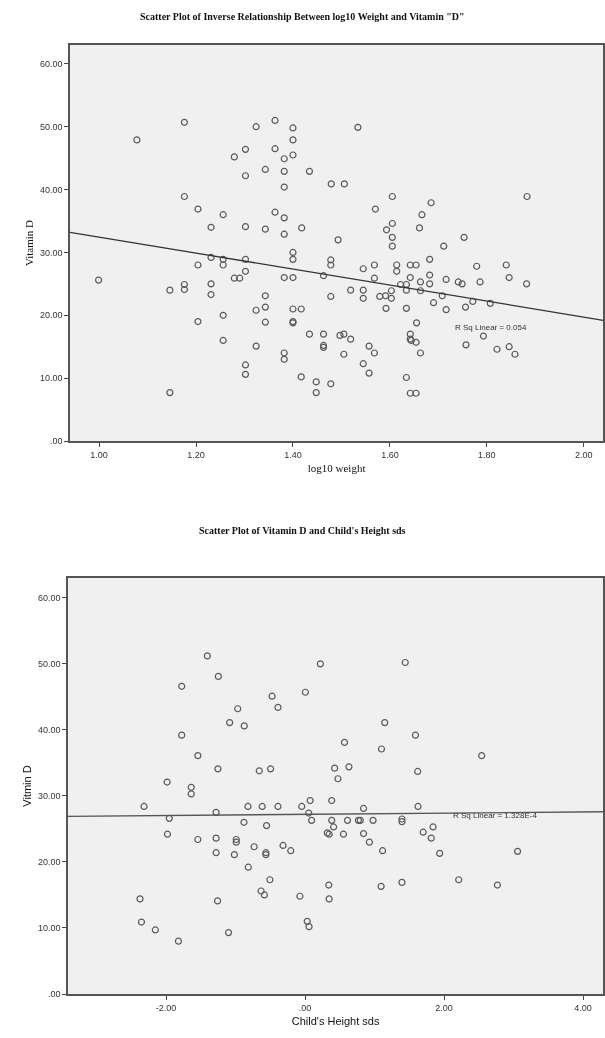 The height and width of the screenshot is (1038, 605). What do you see at coordinates (335, 1021) in the screenshot?
I see `x-axis-title: Child's Height sds` at bounding box center [335, 1021].